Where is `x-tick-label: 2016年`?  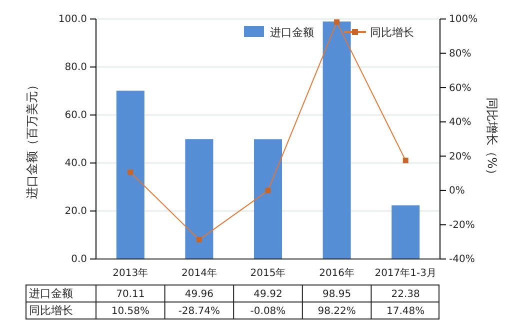 x-tick-label: 2016年 is located at coordinates (337, 273).